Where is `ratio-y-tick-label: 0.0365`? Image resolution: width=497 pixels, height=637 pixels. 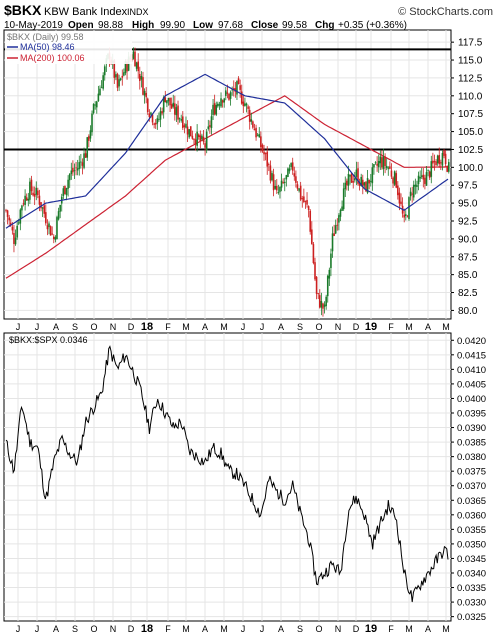
ratio-y-tick-label: 0.0365 is located at coordinates (471, 501).